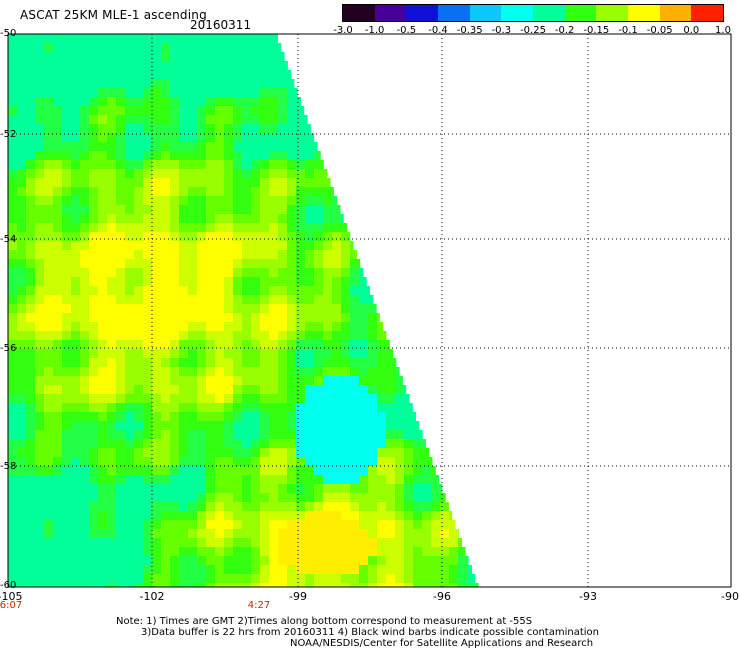  Describe the element at coordinates (11, 596) in the screenshot. I see `lon-label-105: -105` at that location.